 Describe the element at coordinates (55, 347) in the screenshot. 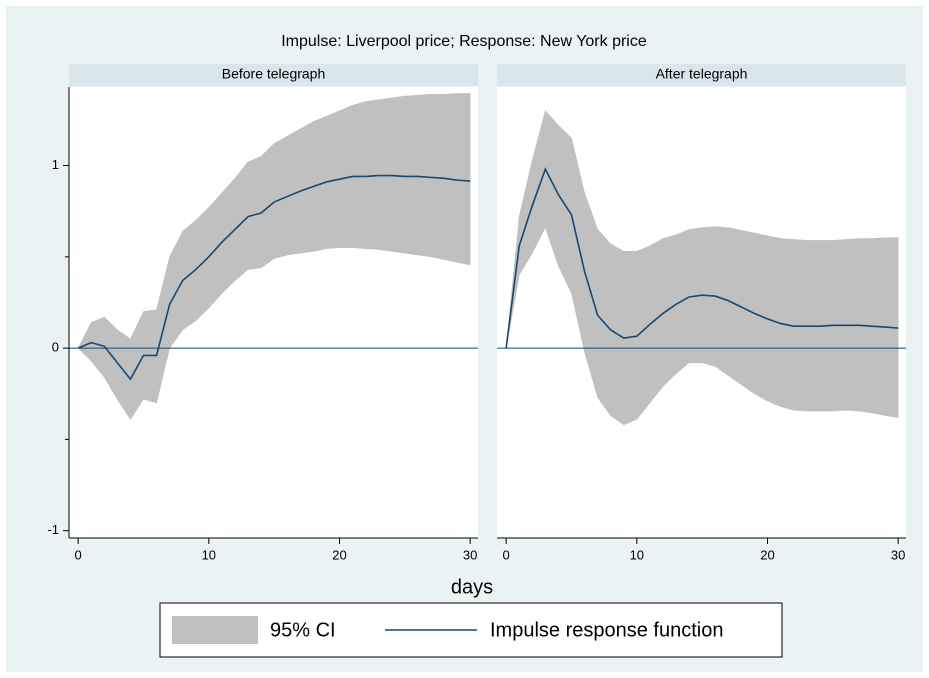

I see `y-tick-label: 0` at that location.